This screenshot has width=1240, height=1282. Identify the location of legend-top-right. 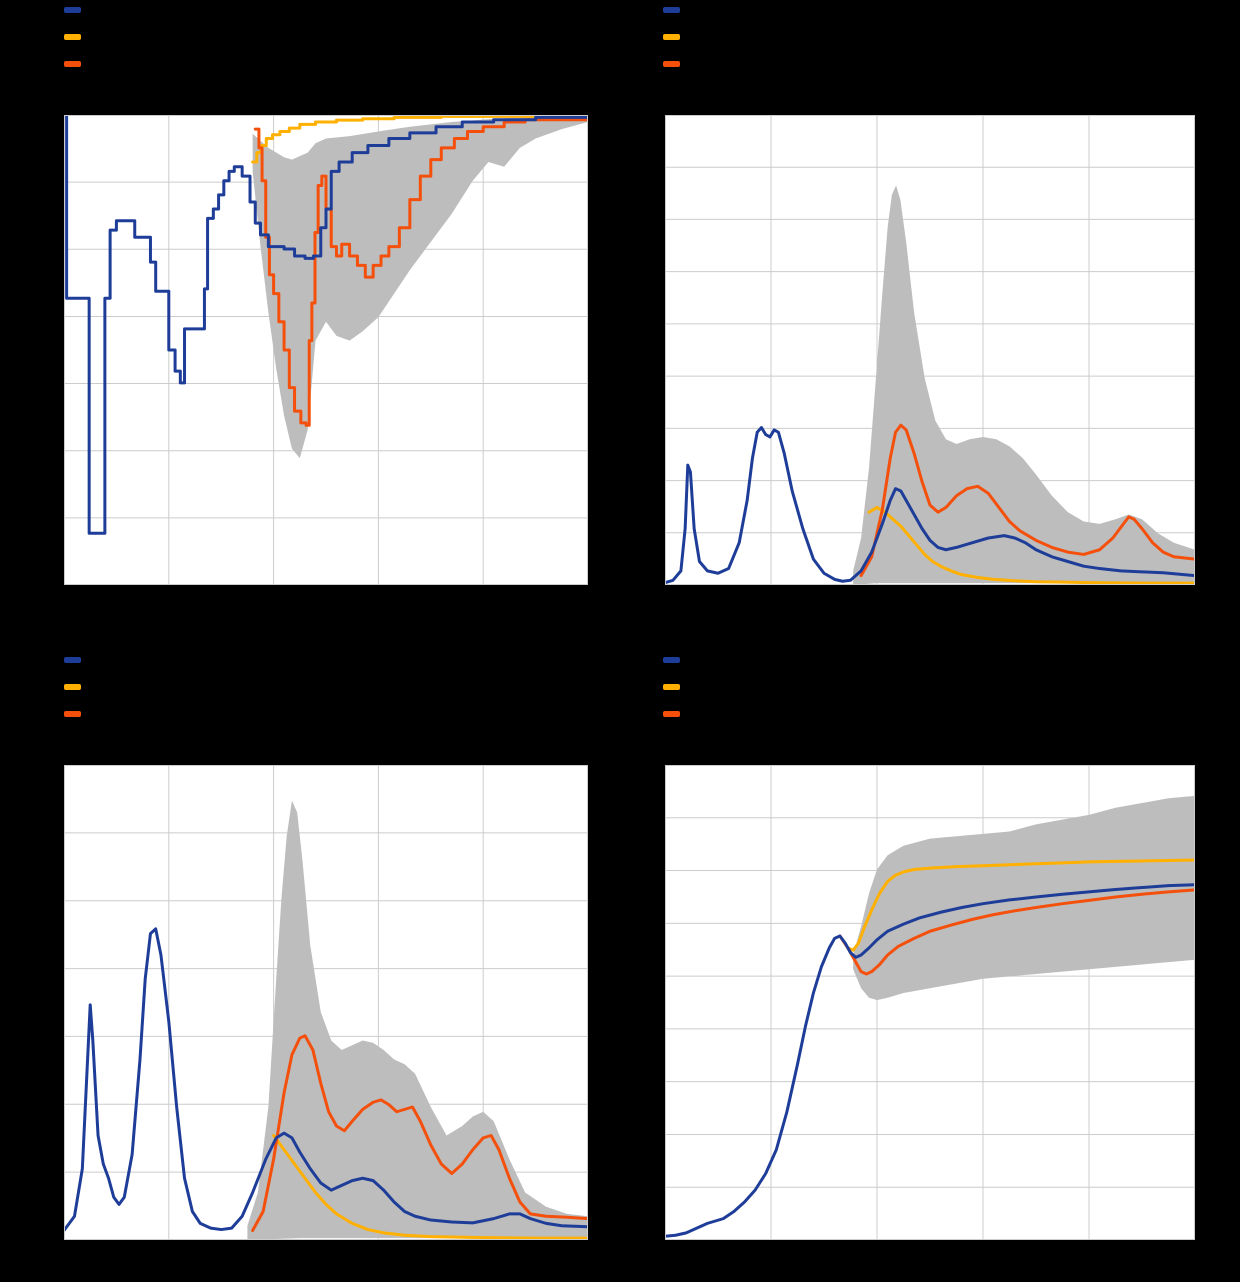
(671, 37).